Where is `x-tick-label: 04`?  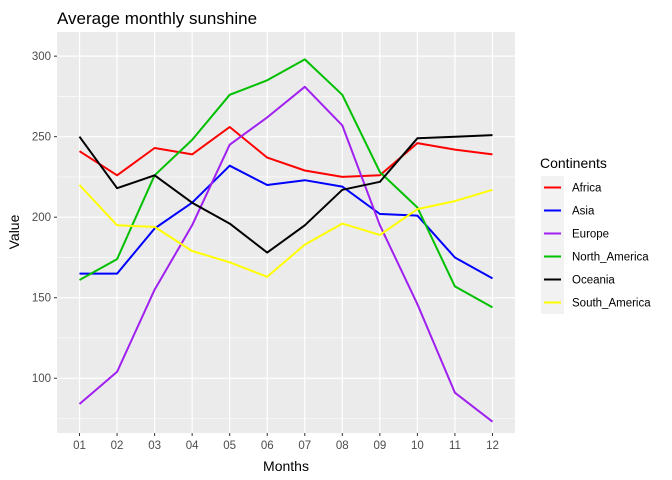 x-tick-label: 04 is located at coordinates (192, 446).